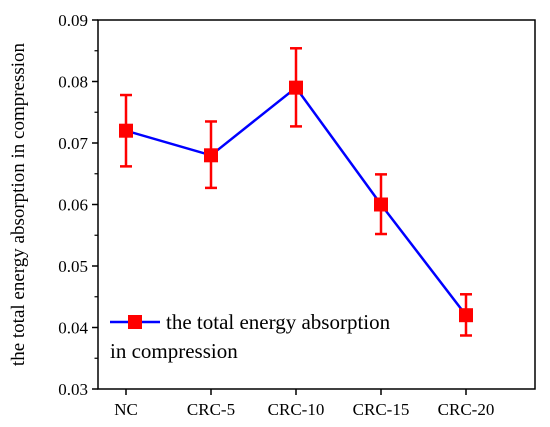 The image size is (550, 427). I want to click on x-tick-label: CRC-10, so click(296, 409).